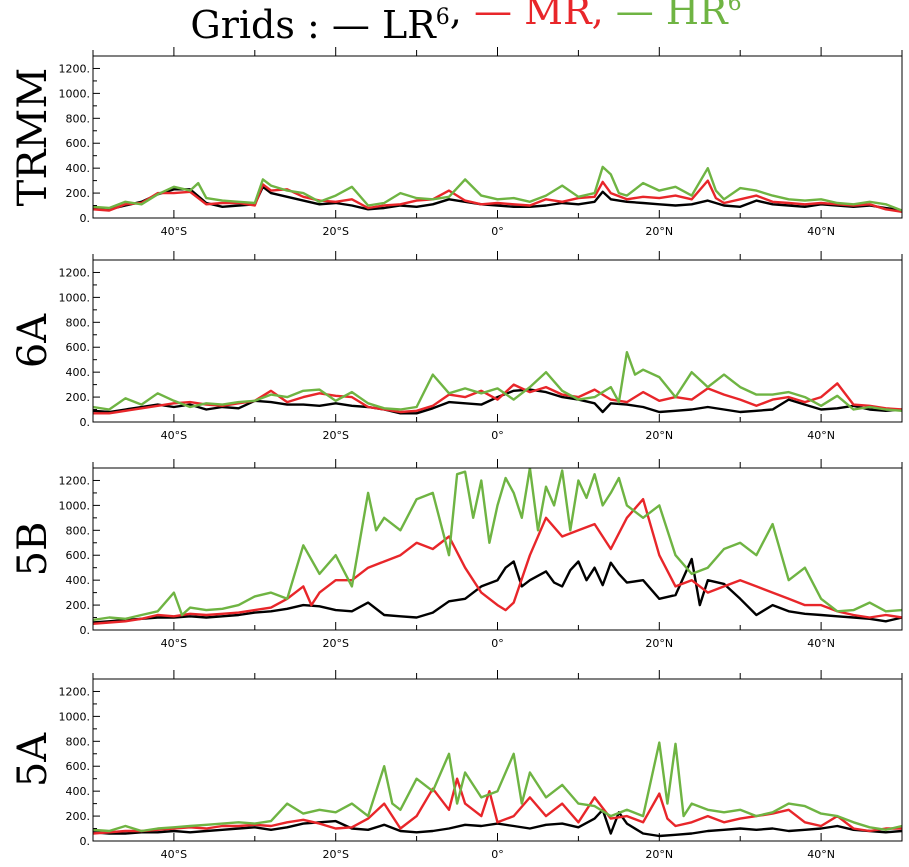 This screenshot has height=867, width=909. Describe the element at coordinates (558, 16) in the screenshot. I see `legend-label-mr: MR` at that location.